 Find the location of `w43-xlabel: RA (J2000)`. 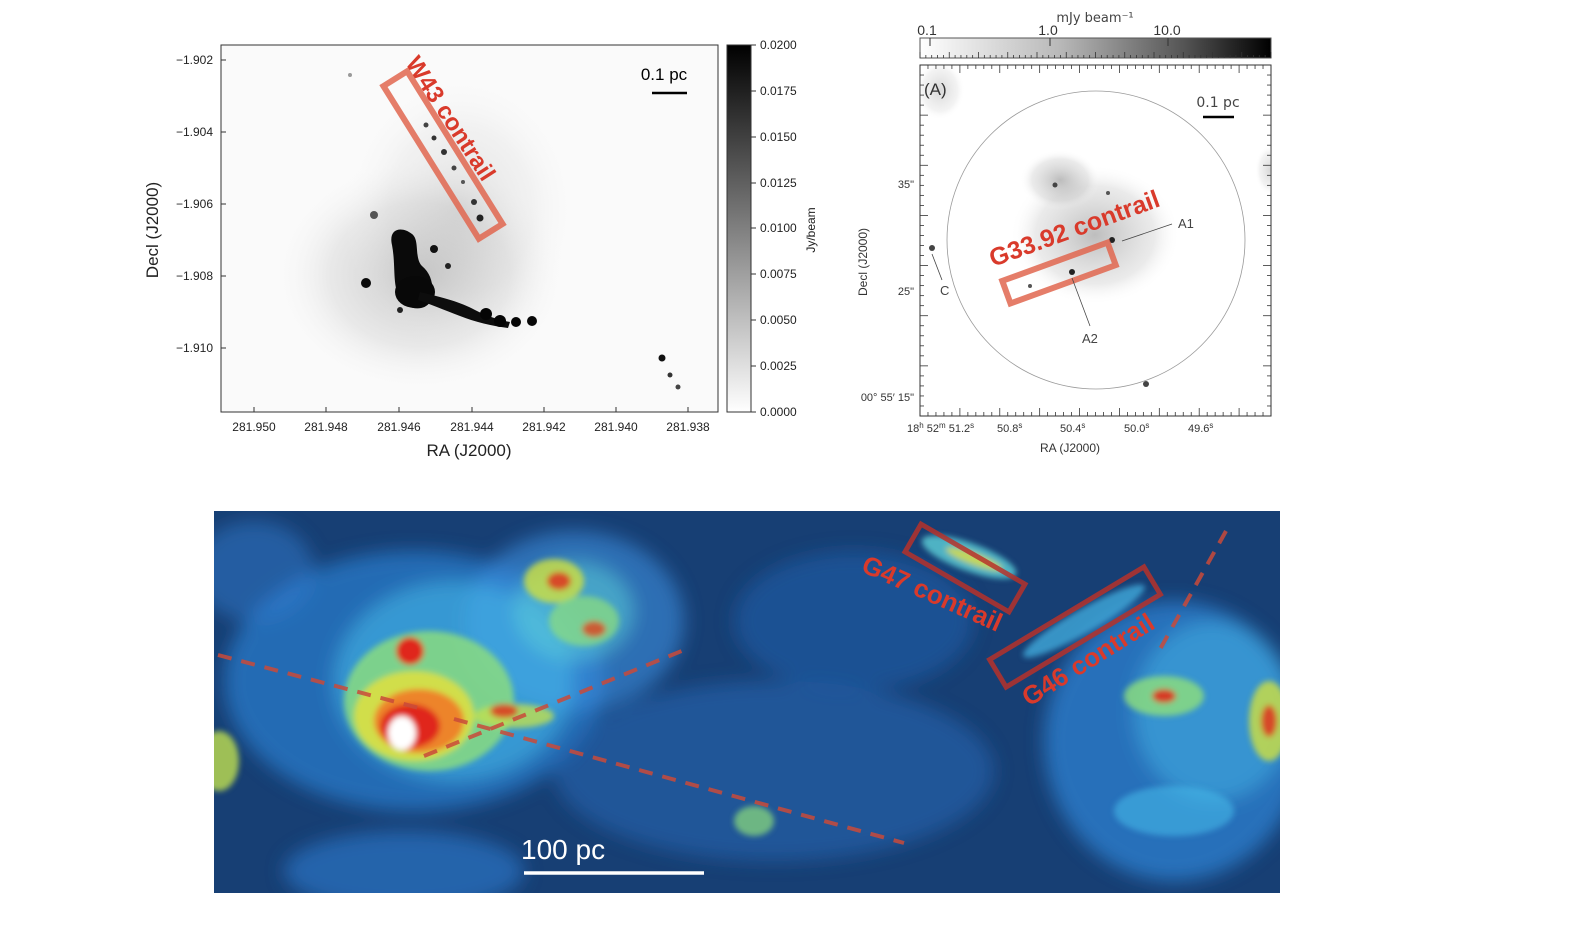

w43-xlabel: RA (J2000) is located at coordinates (468, 450).